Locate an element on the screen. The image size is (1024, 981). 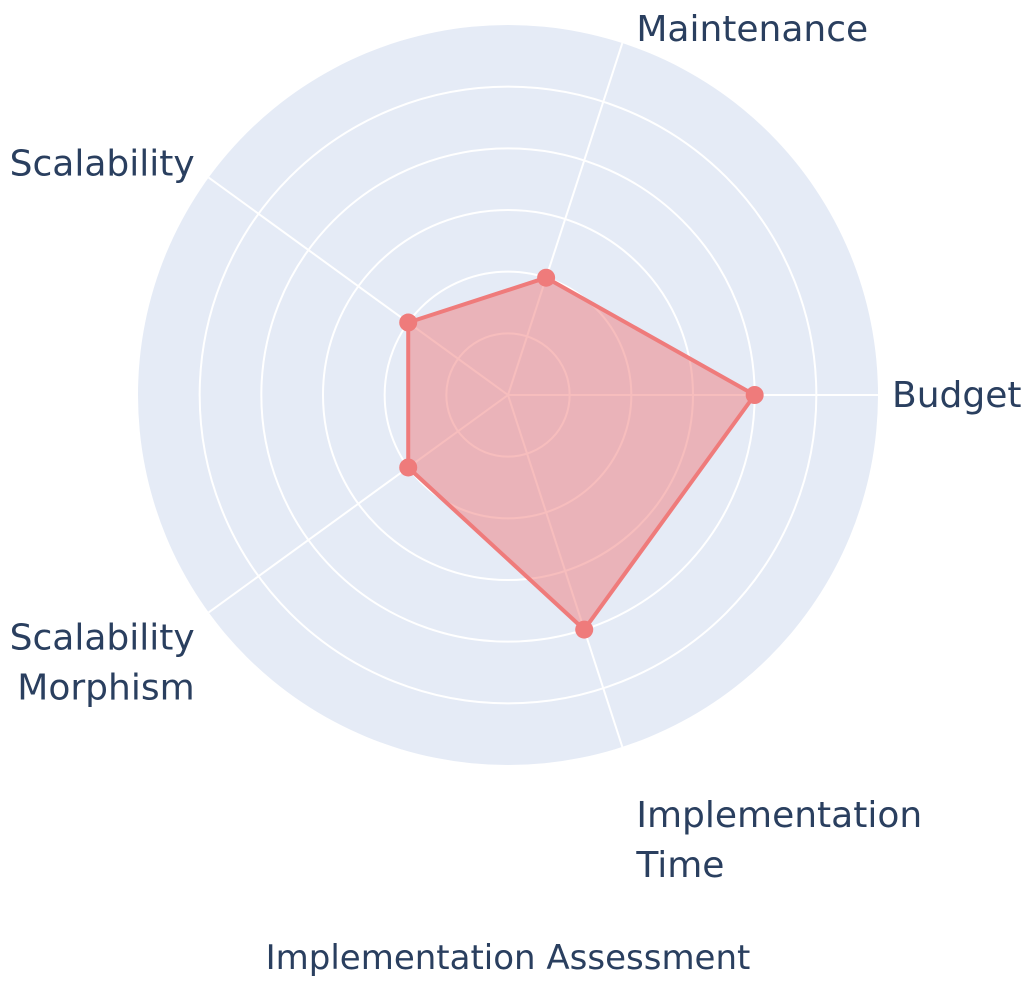
series-area is located at coordinates (581, 453).